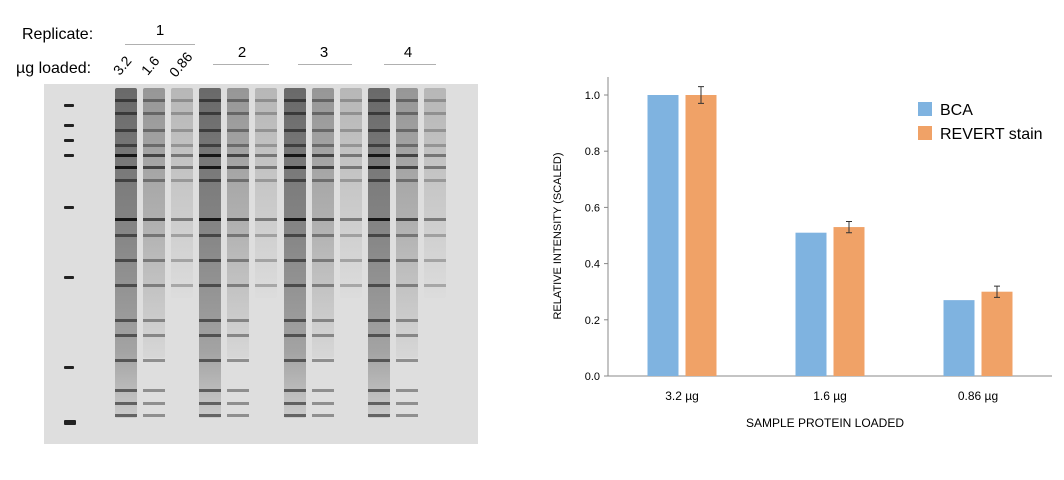  What do you see at coordinates (592, 321) in the screenshot?
I see `y-tick-label: 0.2` at bounding box center [592, 321].